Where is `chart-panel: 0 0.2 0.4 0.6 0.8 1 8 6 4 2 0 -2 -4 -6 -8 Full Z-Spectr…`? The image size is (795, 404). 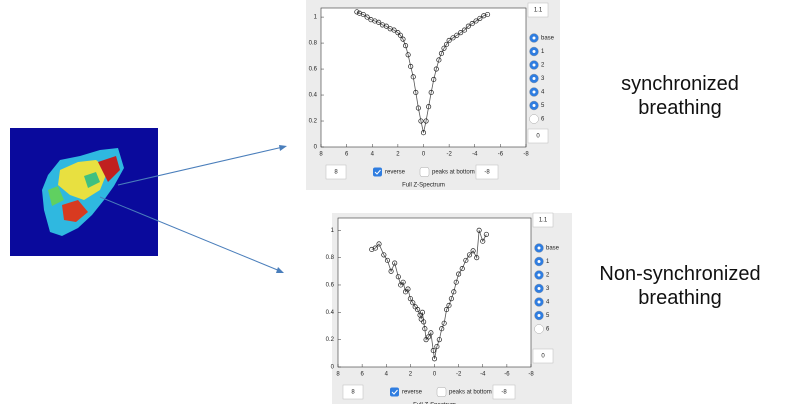 chart-panel: 0 0.2 0.4 0.6 0.8 1 8 6 4 2 0 -2 -4 -6 -8 Full Z-Spectr… is located at coordinates (449, 308).